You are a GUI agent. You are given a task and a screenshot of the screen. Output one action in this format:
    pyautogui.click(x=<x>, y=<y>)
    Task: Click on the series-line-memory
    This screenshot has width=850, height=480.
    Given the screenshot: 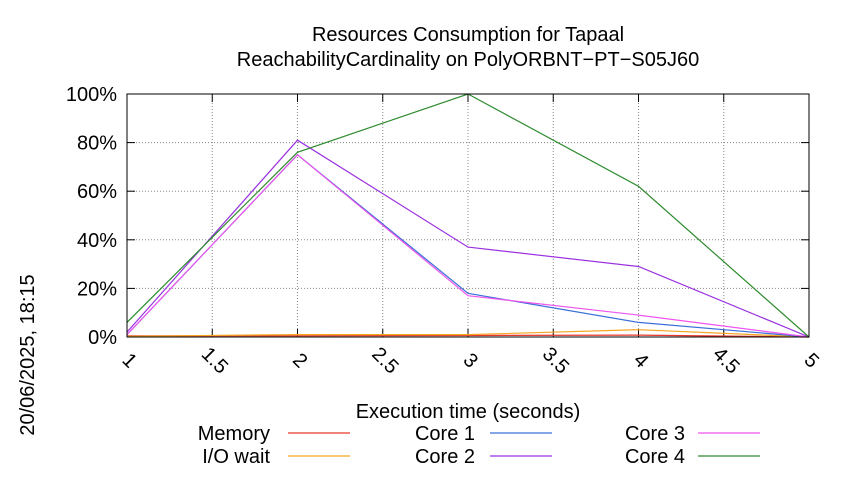 What is the action you would take?
    pyautogui.click(x=468, y=336)
    